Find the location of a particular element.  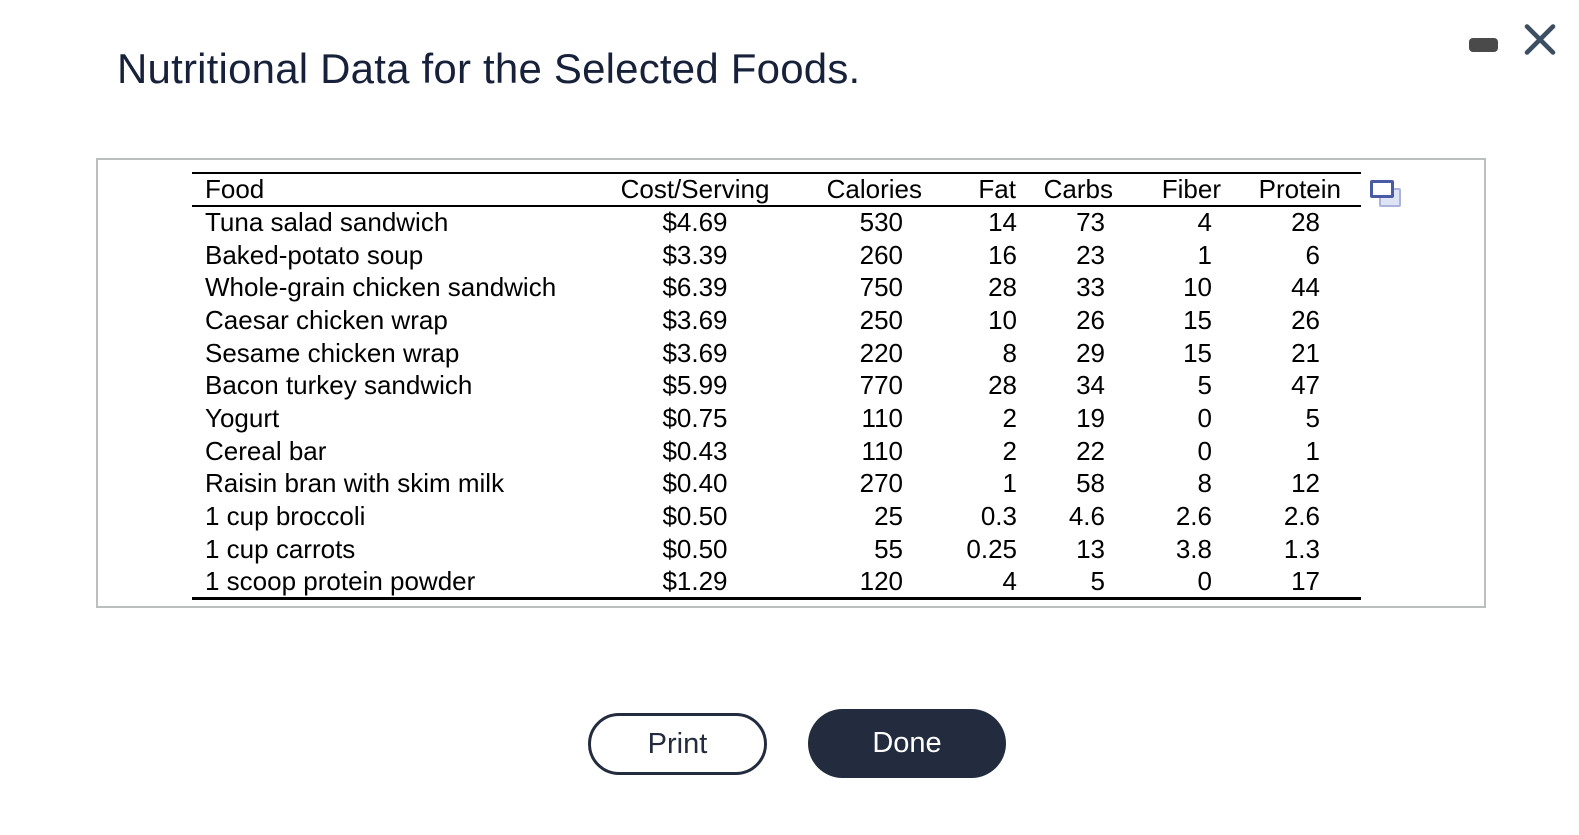

cell-calories: 120 is located at coordinates (881, 580).